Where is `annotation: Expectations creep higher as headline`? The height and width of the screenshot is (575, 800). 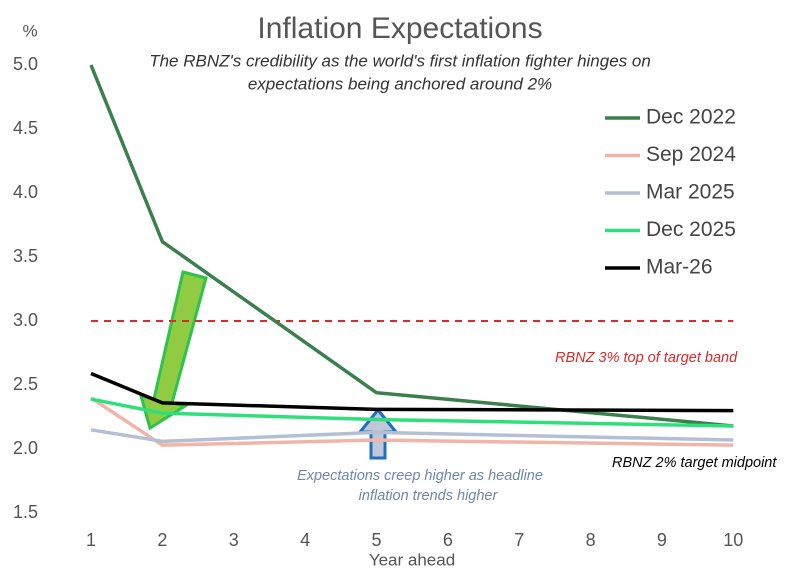
annotation: Expectations creep higher as headline is located at coordinates (420, 476).